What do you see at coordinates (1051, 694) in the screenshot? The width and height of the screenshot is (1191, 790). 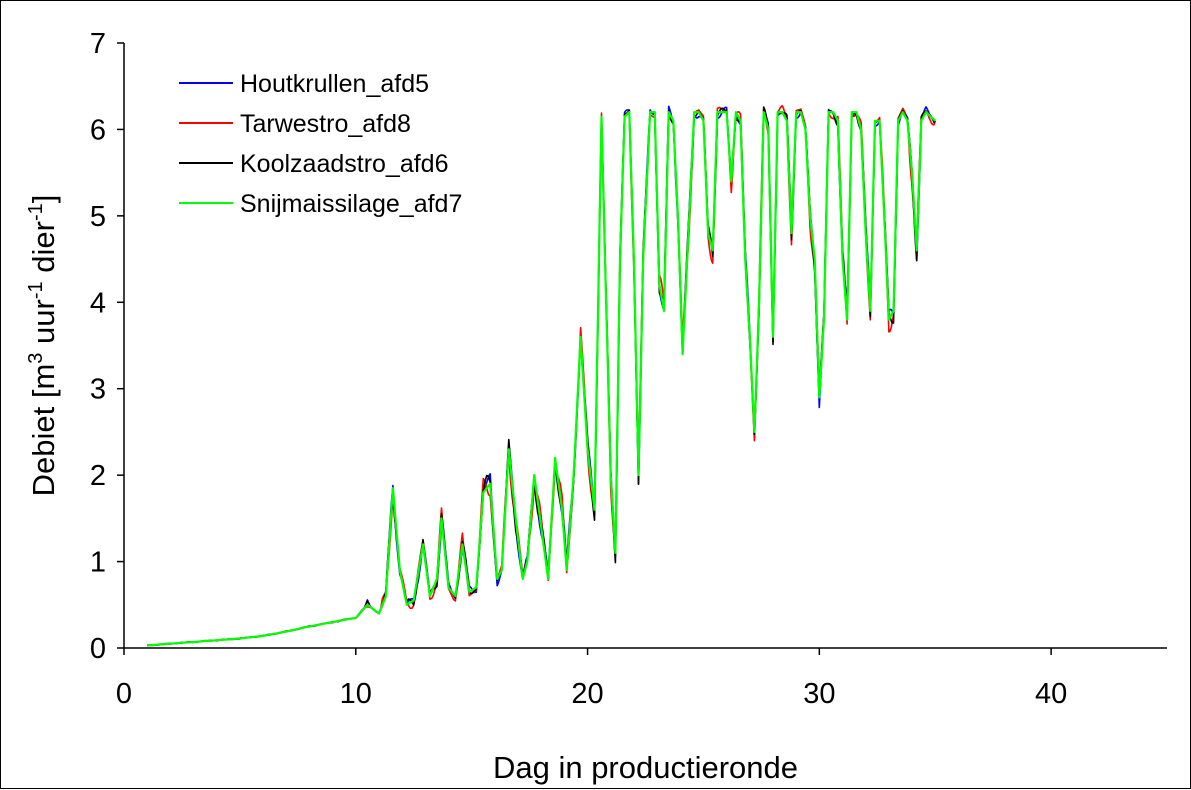 I see `x-tick-label: 40` at bounding box center [1051, 694].